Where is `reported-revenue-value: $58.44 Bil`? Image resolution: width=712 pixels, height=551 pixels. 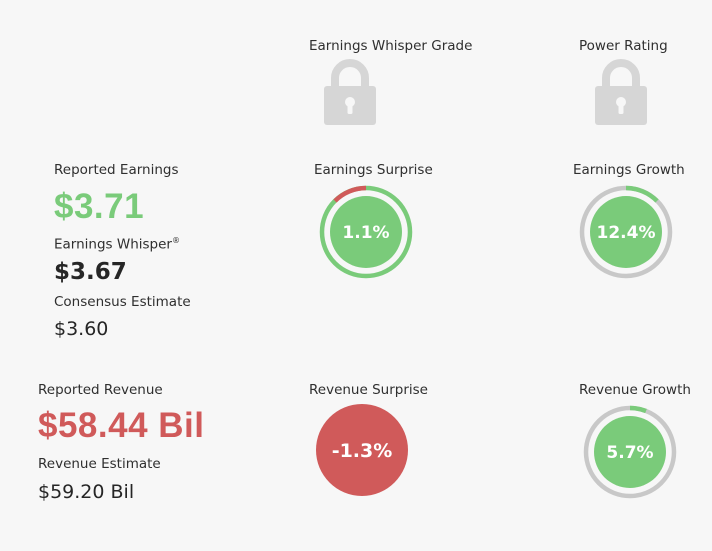
reported-revenue-value: $58.44 Bil is located at coordinates (121, 425).